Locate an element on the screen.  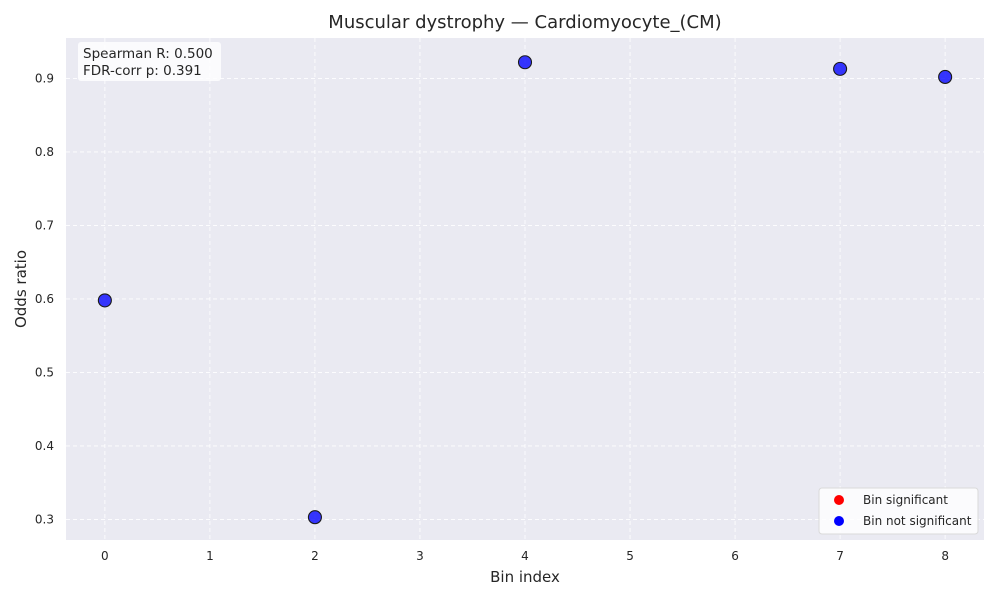
stats-box: Spearman R: 0.500 FDR-corr p: 0.391 is located at coordinates (149, 61).